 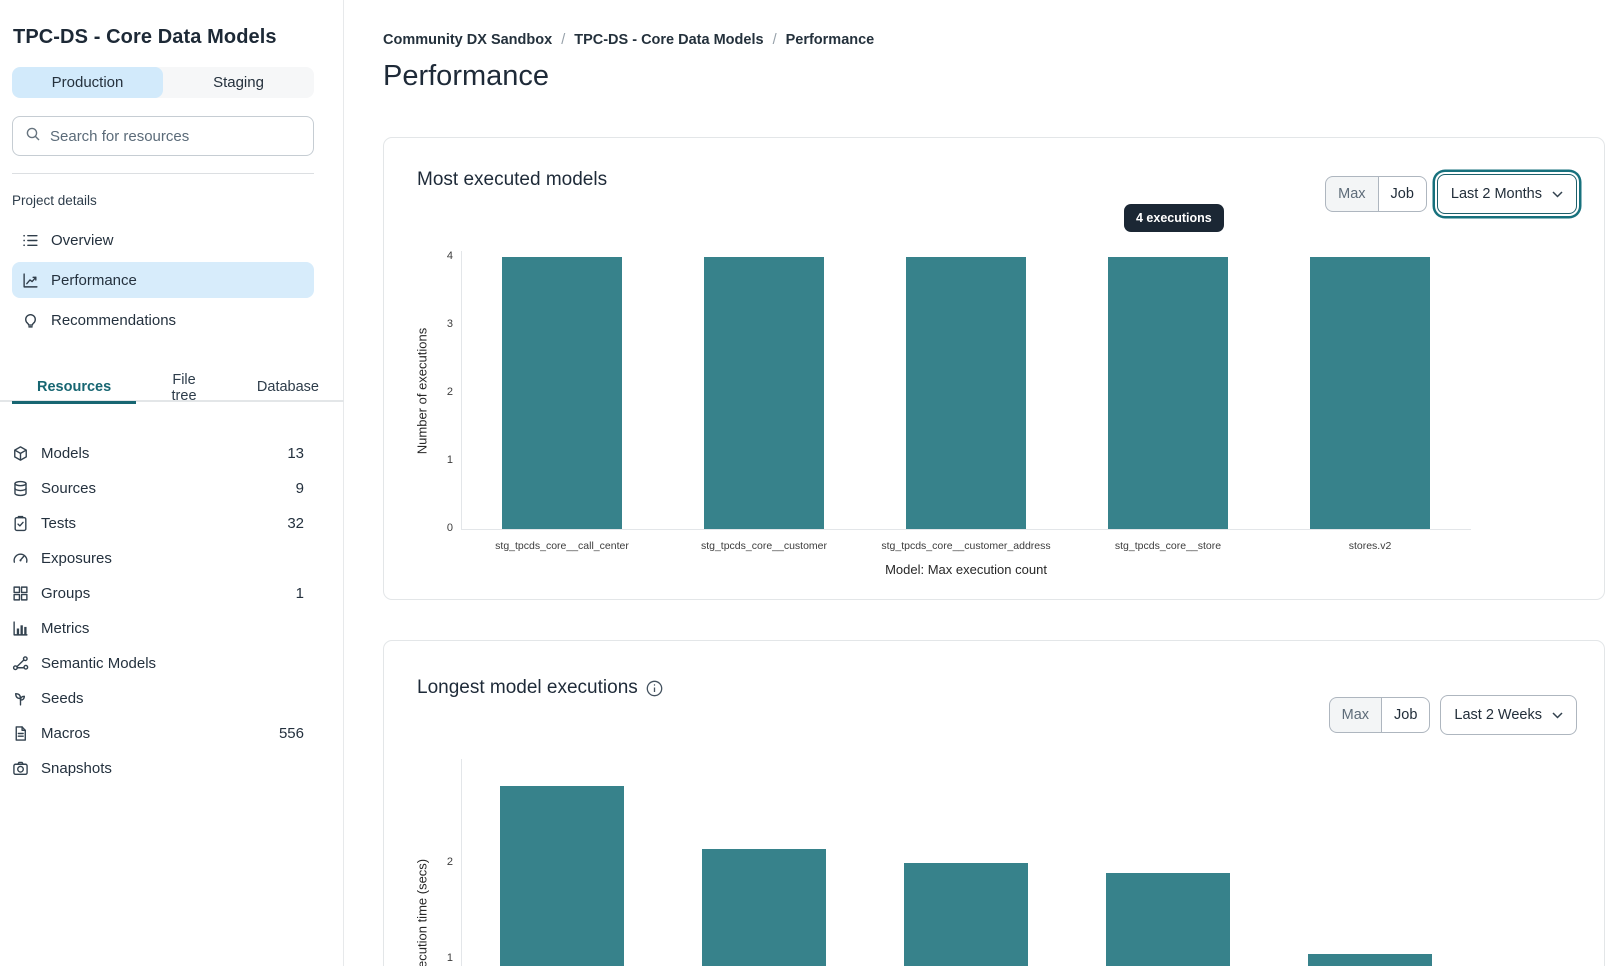 I want to click on breadcrumb-item: Performance, so click(x=830, y=40).